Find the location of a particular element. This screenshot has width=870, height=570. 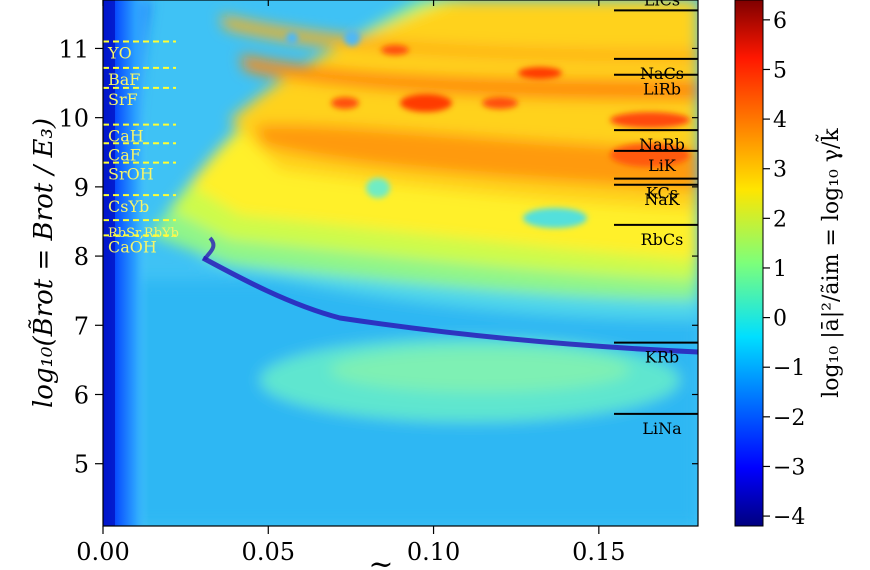

bosonic-label: NaK is located at coordinates (662, 199).